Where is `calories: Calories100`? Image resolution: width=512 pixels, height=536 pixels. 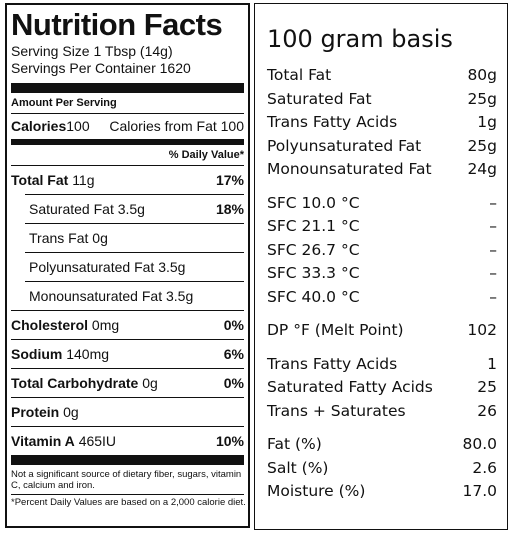
calories: Calories100 is located at coordinates (50, 126).